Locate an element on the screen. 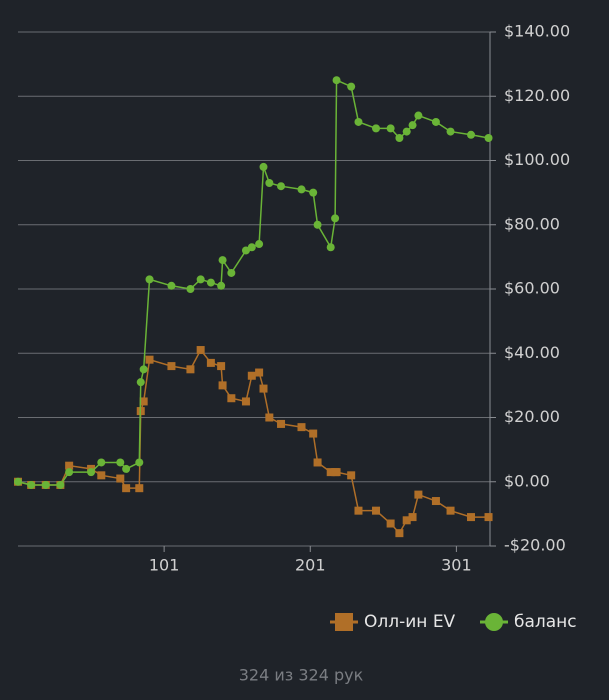 This screenshot has height=700, width=609. y-tick-label: $0.00 is located at coordinates (527, 480).